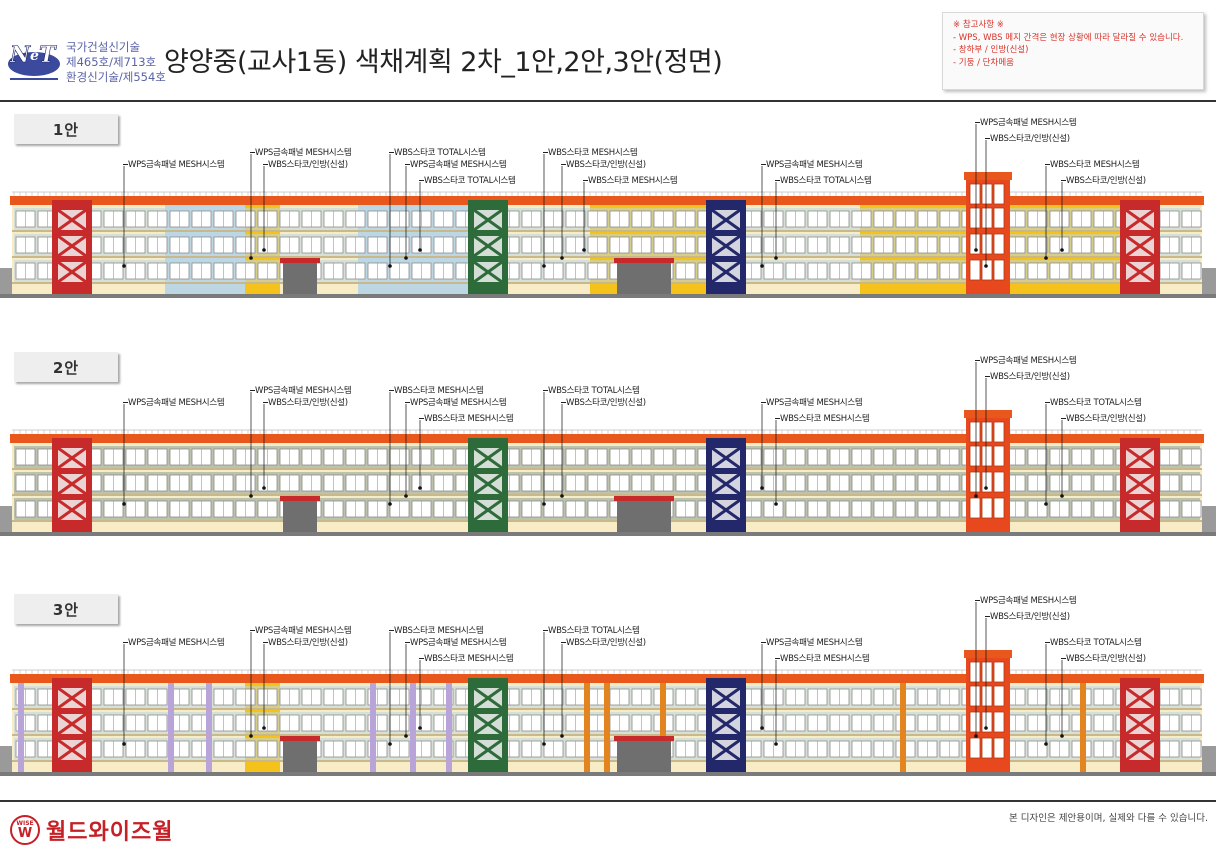 This screenshot has height=858, width=1216. What do you see at coordinates (978, 25) in the screenshot?
I see `notes-heading: ※ 참고사항 ※` at bounding box center [978, 25].